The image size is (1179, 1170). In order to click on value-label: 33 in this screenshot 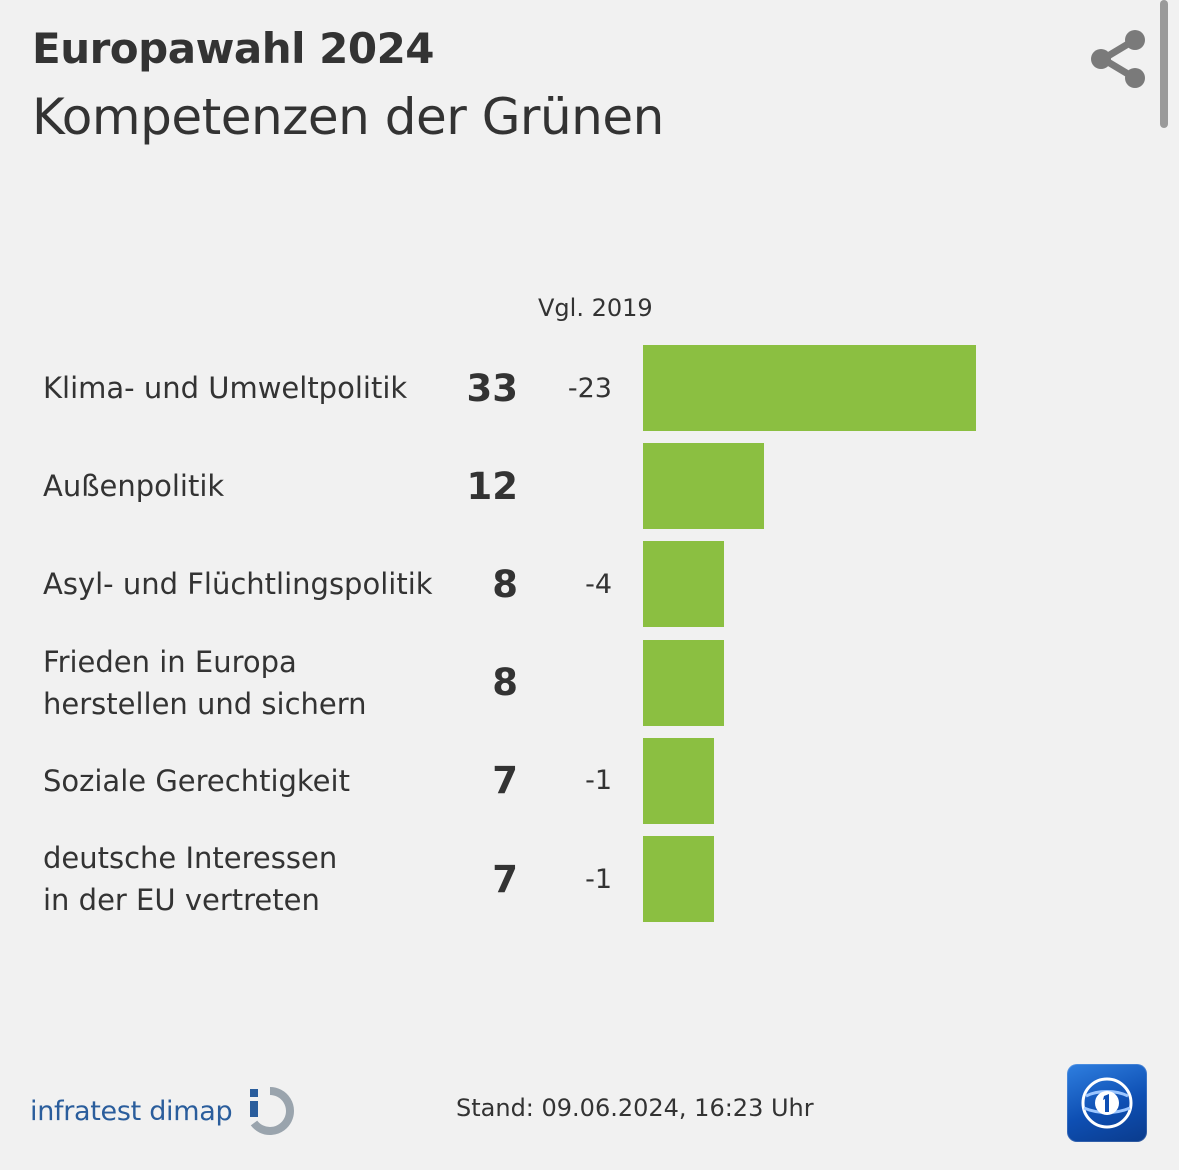, I will do `click(492, 388)`.